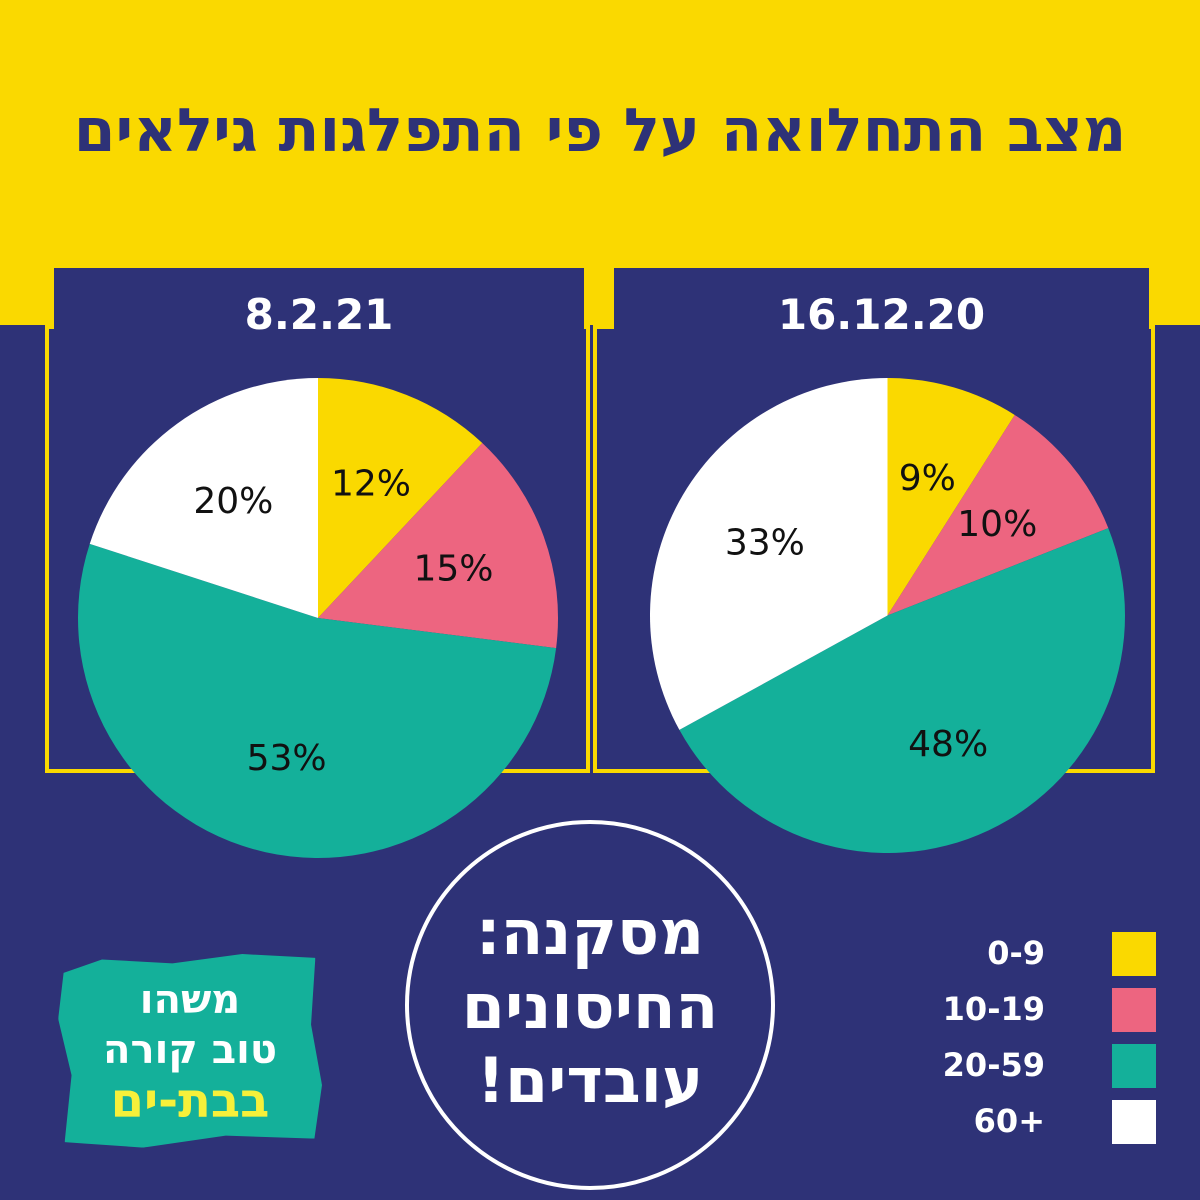  I want to click on pie-16-12-20-label-60+: 33%, so click(765, 542).